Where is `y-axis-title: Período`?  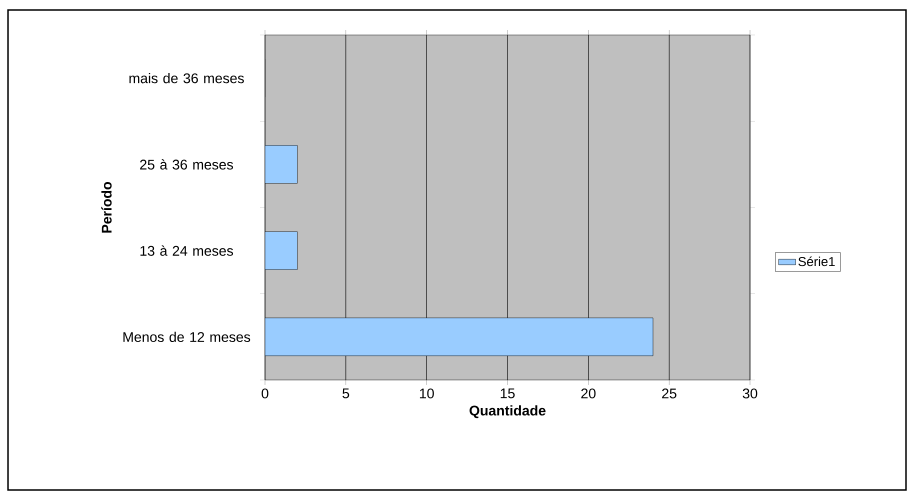 y-axis-title: Período is located at coordinates (106, 207).